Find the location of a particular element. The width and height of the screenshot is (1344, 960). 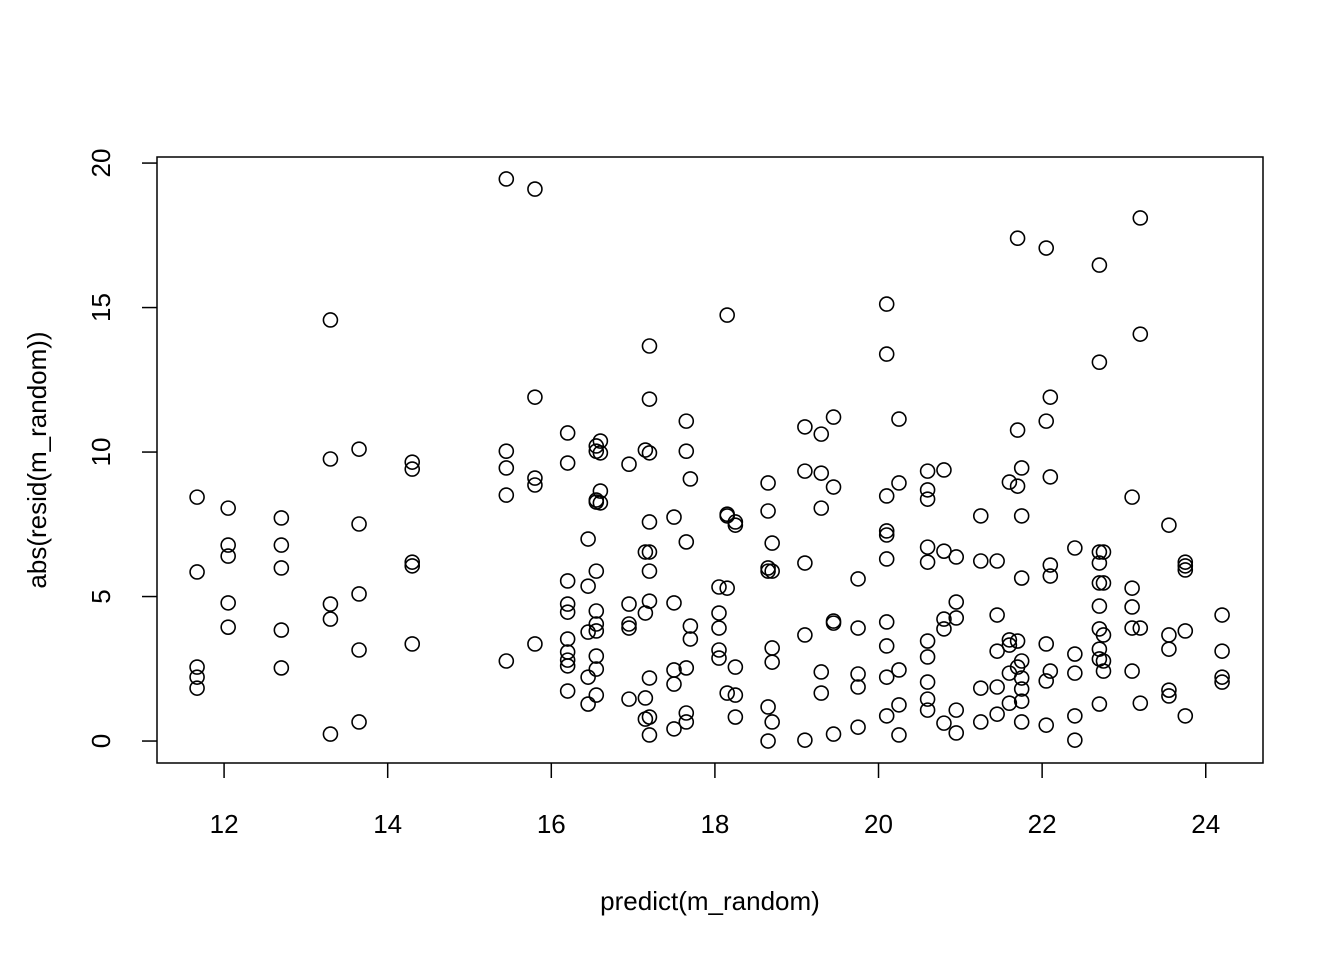

x-tick-label: 20 is located at coordinates (878, 824).